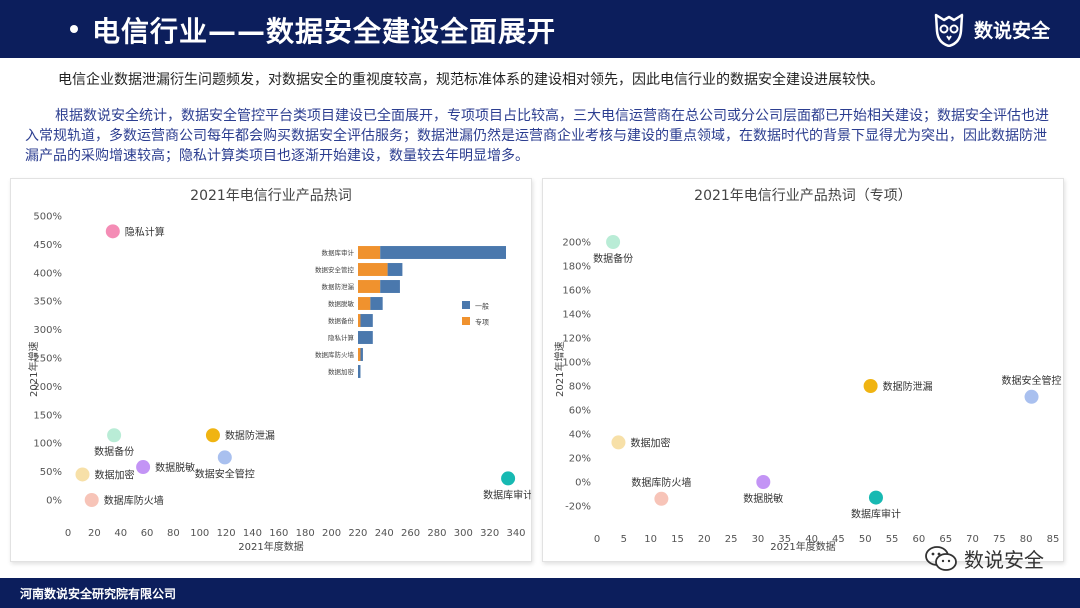  Describe the element at coordinates (47, 359) in the screenshot. I see `y-tick-label: 250%` at that location.